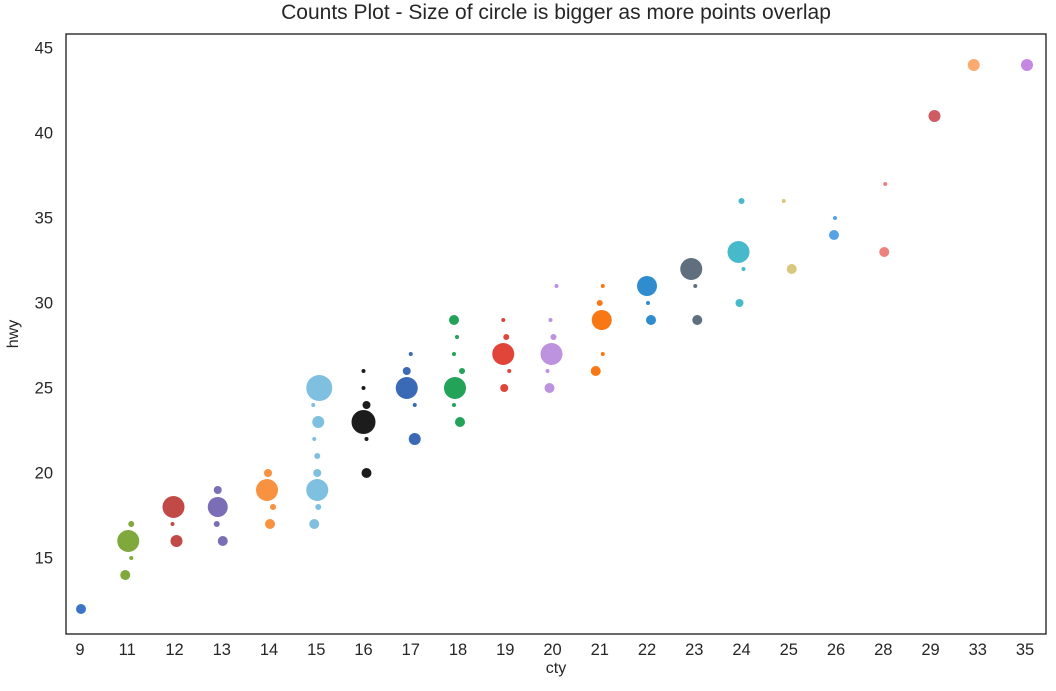 This screenshot has height=691, width=1056. Describe the element at coordinates (556, 286) in the screenshot. I see `data-point-cty20-hwy31` at that location.